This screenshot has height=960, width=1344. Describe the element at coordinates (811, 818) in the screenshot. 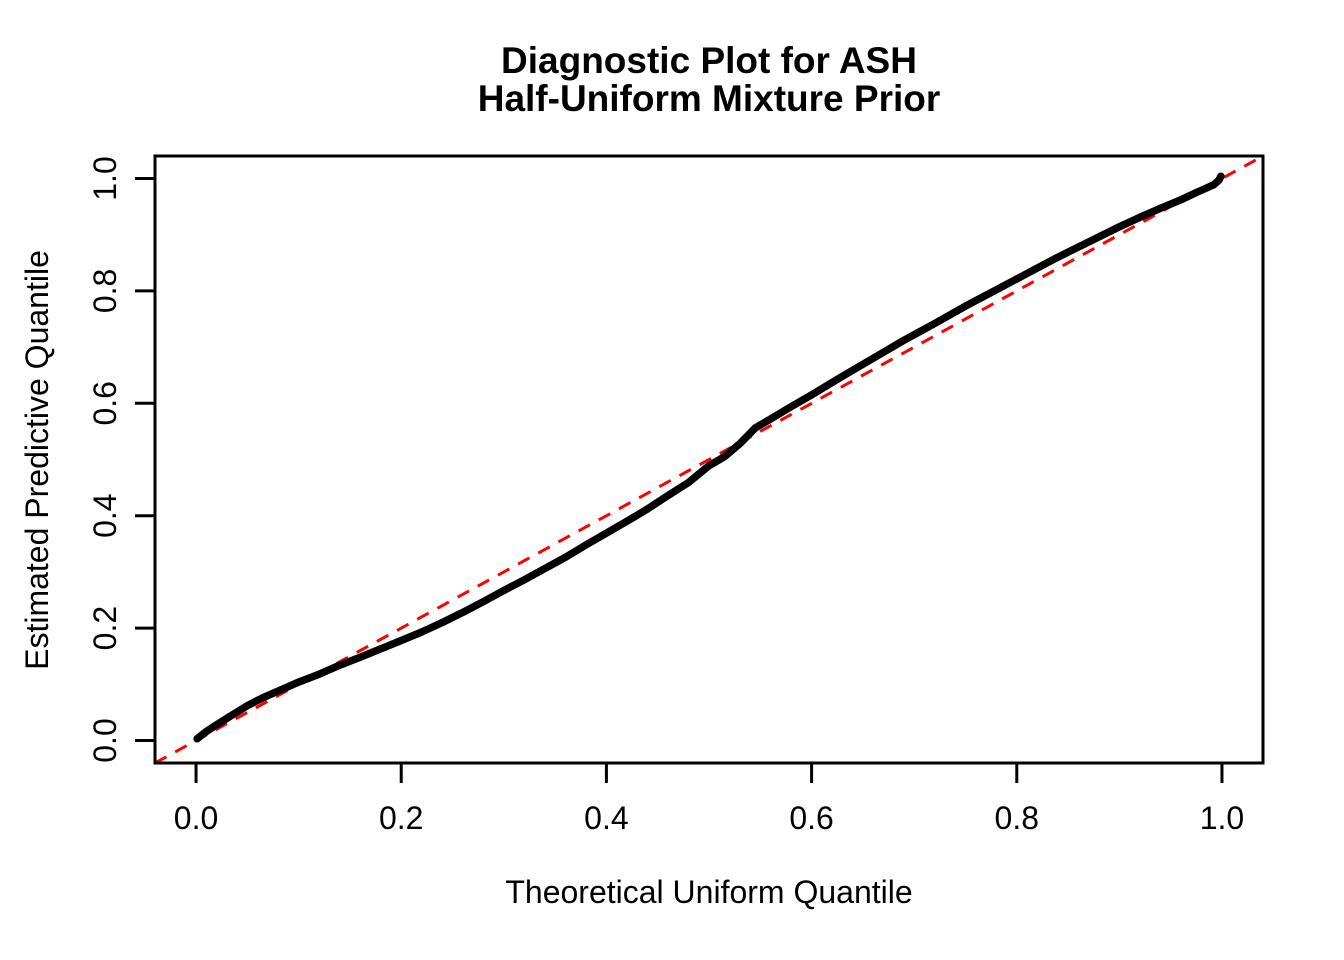

I see `x-tick-label: 0.6` at that location.